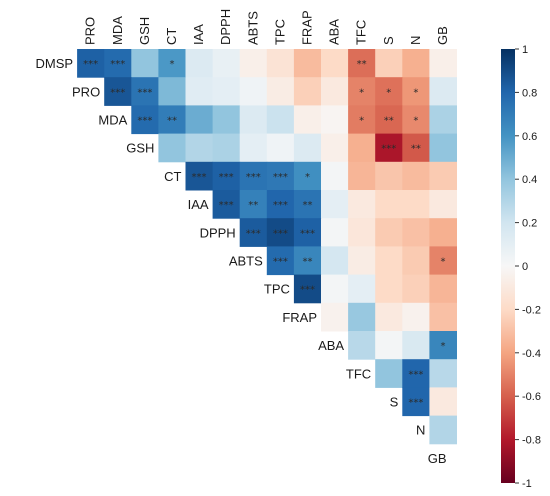 The image size is (550, 496). What do you see at coordinates (416, 232) in the screenshot?
I see `cell-DPPH-N` at bounding box center [416, 232].